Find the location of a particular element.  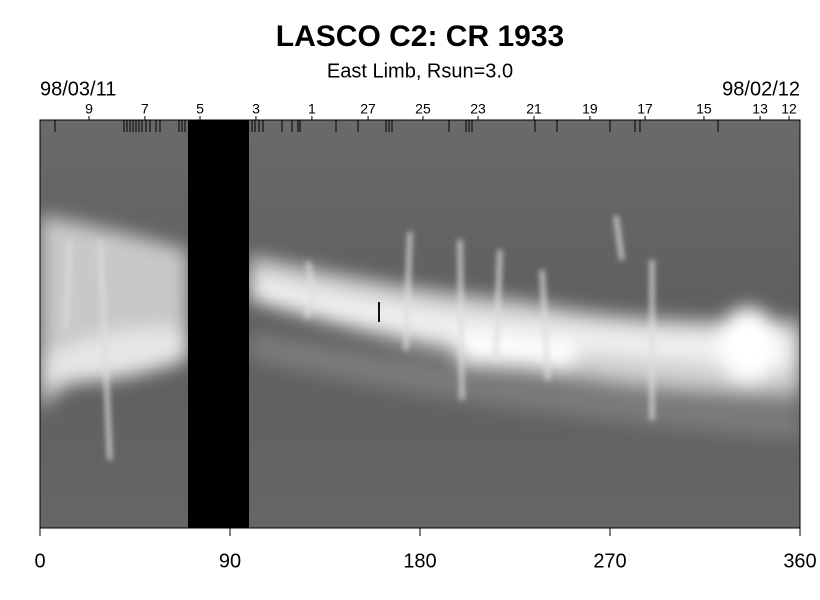

x-tick-label: 0 is located at coordinates (39, 561).